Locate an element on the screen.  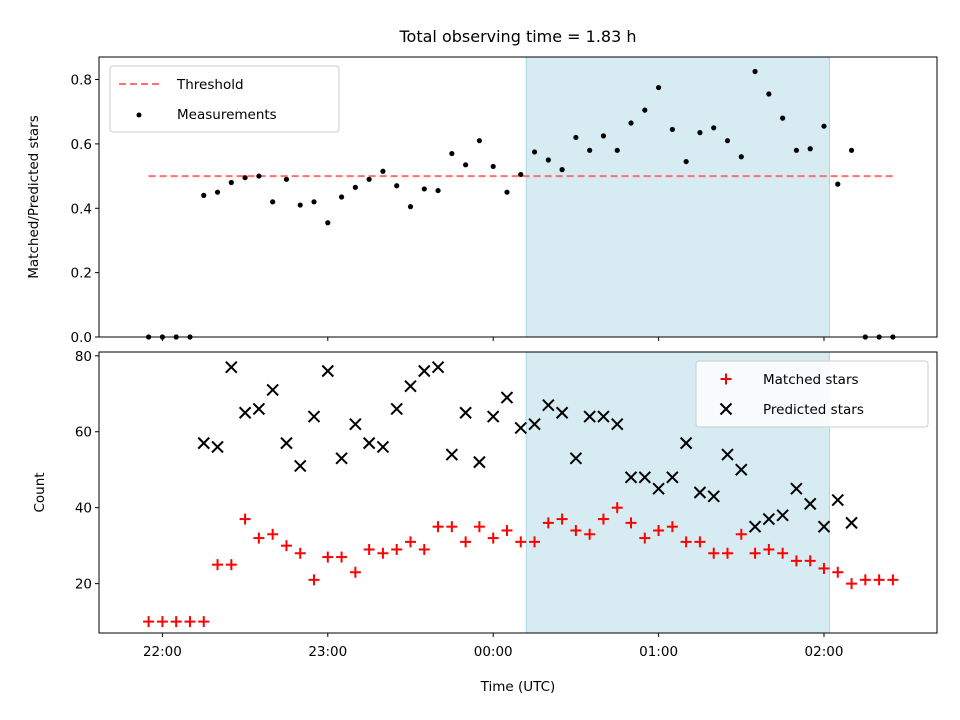
measurements-legend-label: Measurements is located at coordinates (227, 115).